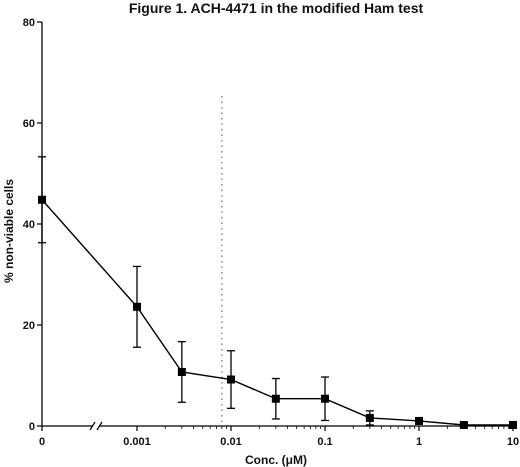 This screenshot has height=467, width=520. Describe the element at coordinates (9, 231) in the screenshot. I see `y-axis-label: % non-viable cells` at that location.